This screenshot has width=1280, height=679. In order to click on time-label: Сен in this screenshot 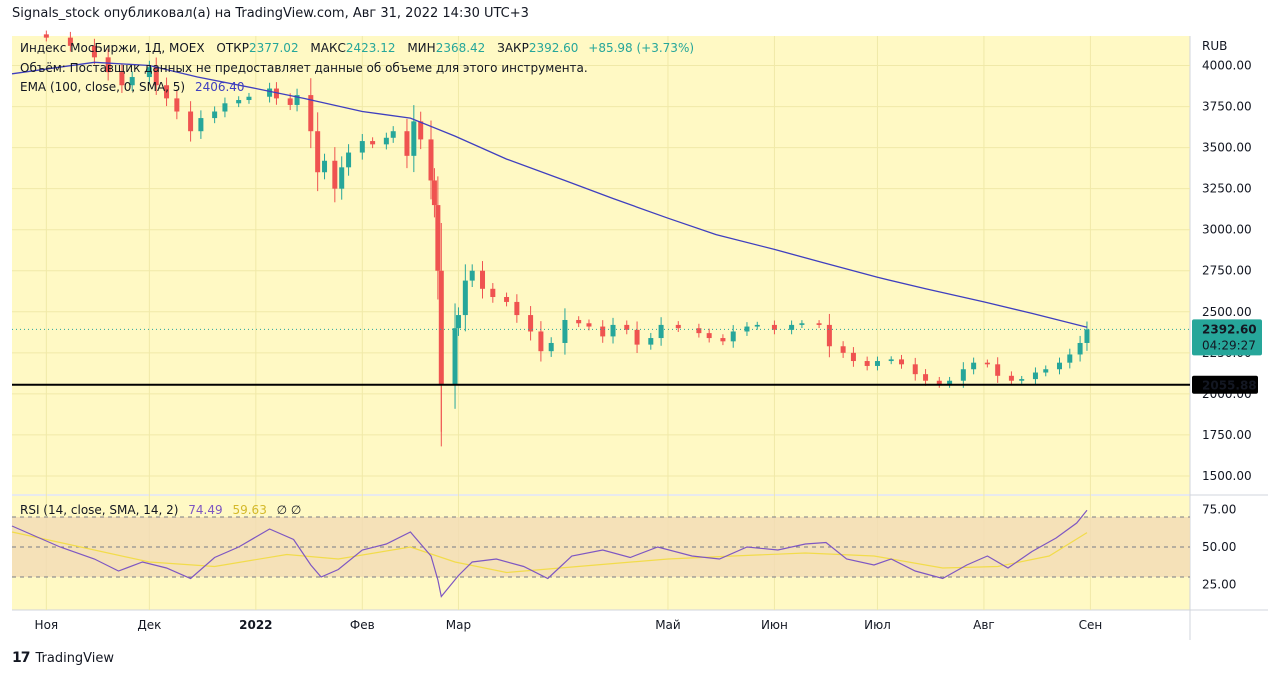, I will do `click(1091, 625)`.